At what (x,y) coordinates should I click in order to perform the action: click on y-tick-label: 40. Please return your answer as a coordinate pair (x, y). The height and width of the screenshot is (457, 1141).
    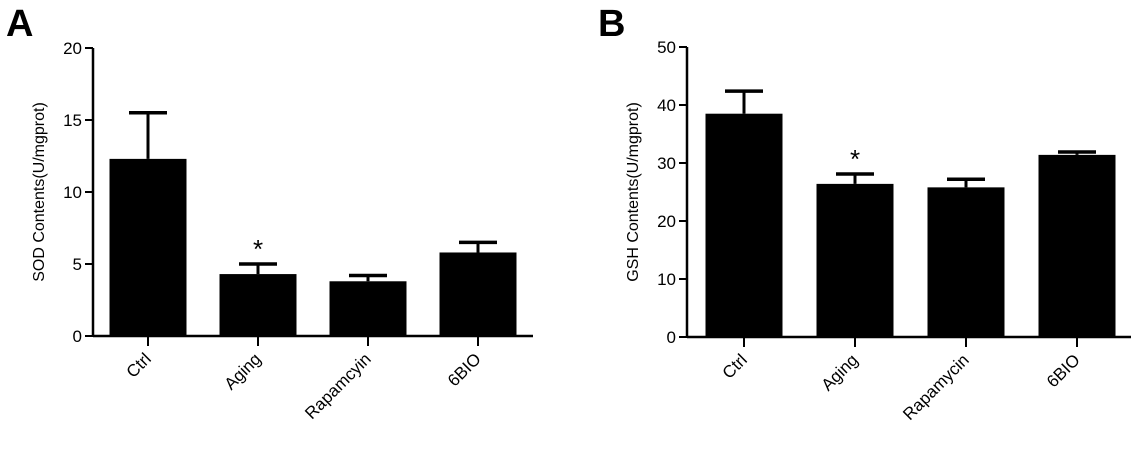
    Looking at the image, I should click on (666, 105).